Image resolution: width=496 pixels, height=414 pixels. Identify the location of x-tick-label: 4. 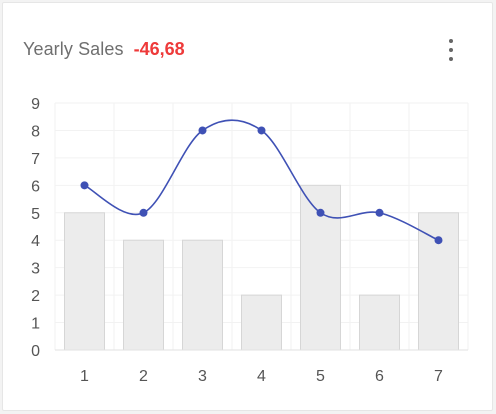
(261, 376).